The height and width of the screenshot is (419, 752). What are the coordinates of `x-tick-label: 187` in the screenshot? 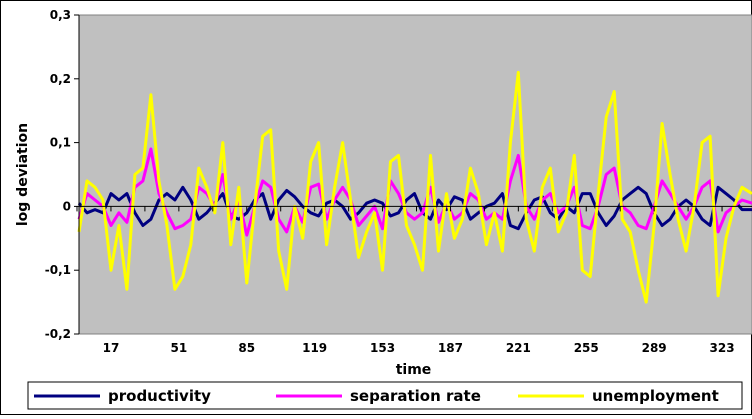 It's located at (450, 348).